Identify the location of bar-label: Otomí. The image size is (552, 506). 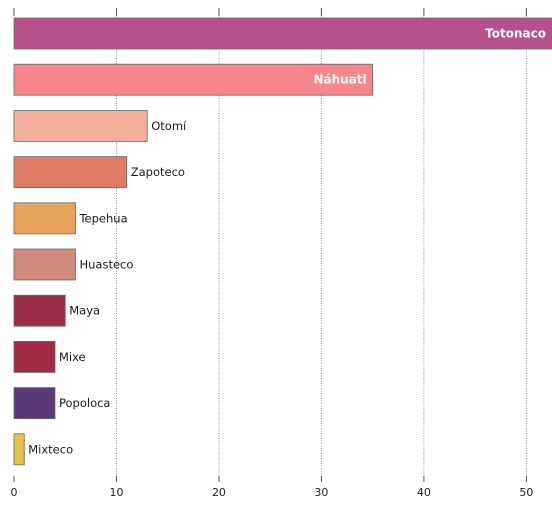
(169, 126).